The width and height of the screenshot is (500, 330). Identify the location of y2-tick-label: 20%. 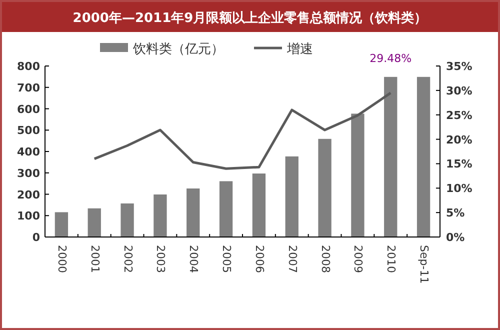
(459, 139).